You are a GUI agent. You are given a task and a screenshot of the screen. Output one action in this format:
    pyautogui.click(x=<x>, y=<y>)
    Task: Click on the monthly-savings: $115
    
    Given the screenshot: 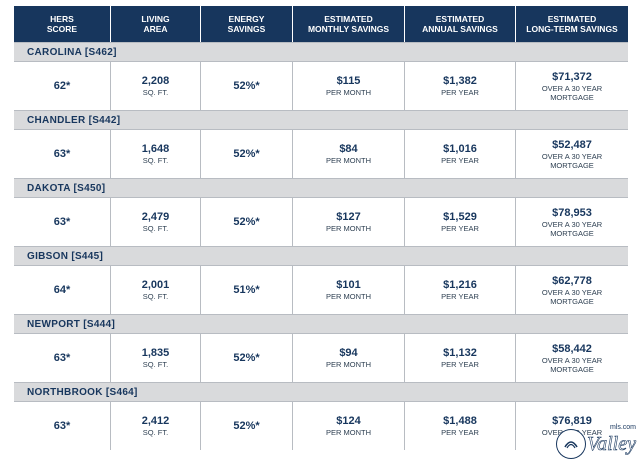 What is the action you would take?
    pyautogui.click(x=348, y=81)
    